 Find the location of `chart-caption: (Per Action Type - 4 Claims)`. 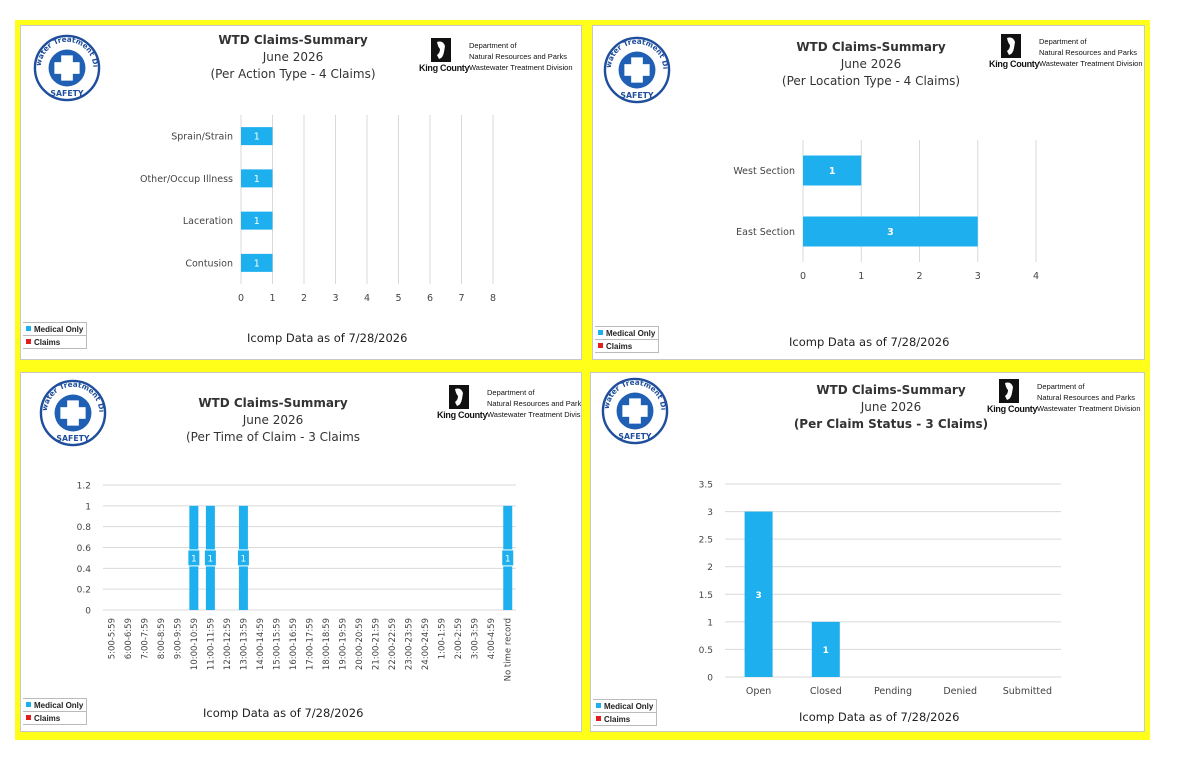

chart-caption: (Per Action Type - 4 Claims) is located at coordinates (293, 74).